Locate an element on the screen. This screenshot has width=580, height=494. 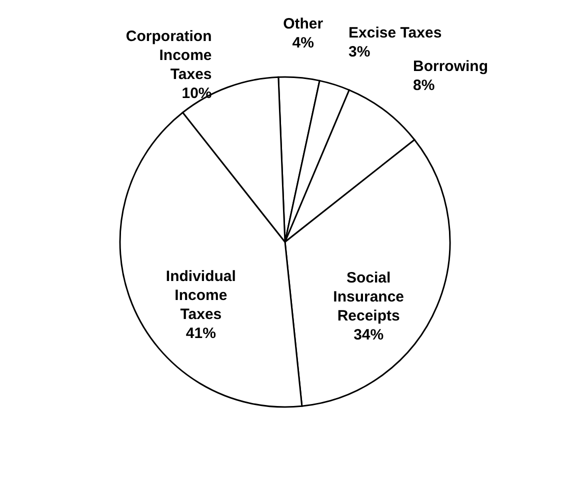
data-label: 41% is located at coordinates (201, 333).